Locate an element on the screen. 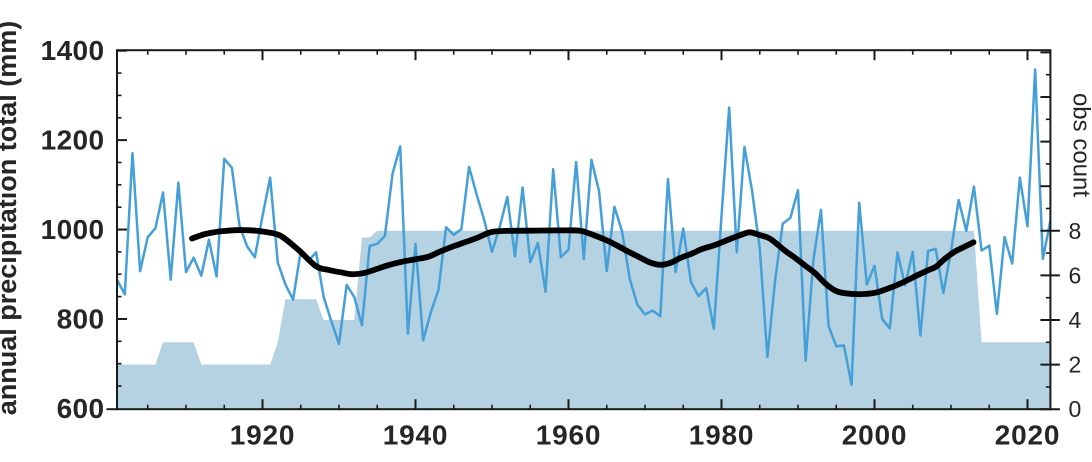  svg-text: 2 is located at coordinates (1075, 365).